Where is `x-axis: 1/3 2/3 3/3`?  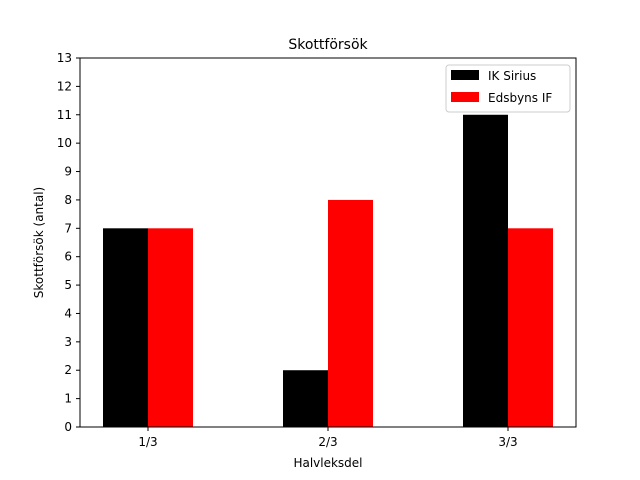 x-axis: 1/3 2/3 3/3 is located at coordinates (328, 438).